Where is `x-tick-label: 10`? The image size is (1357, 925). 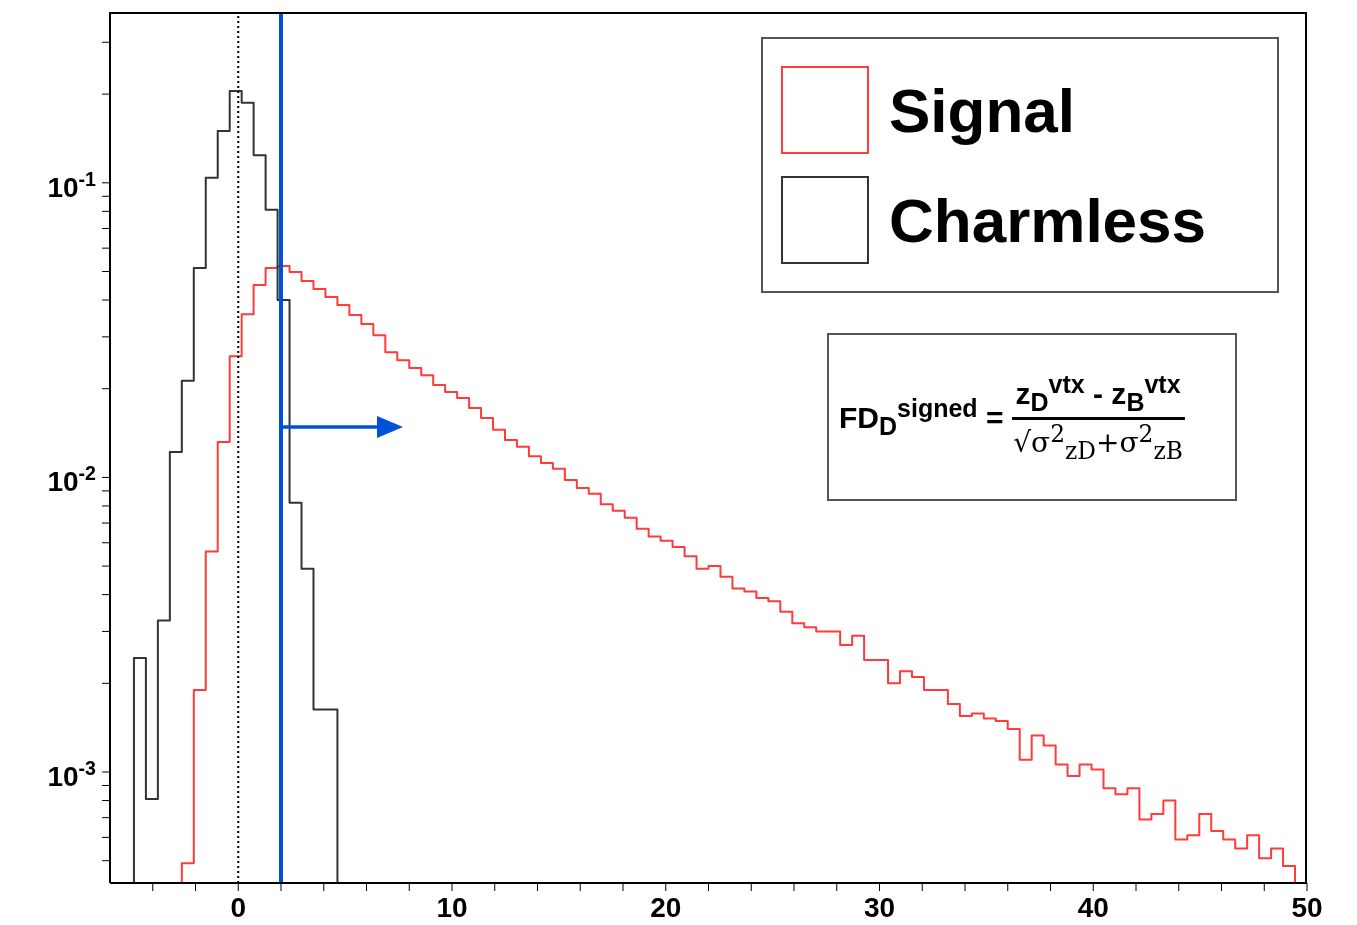 x-tick-label: 10 is located at coordinates (452, 907).